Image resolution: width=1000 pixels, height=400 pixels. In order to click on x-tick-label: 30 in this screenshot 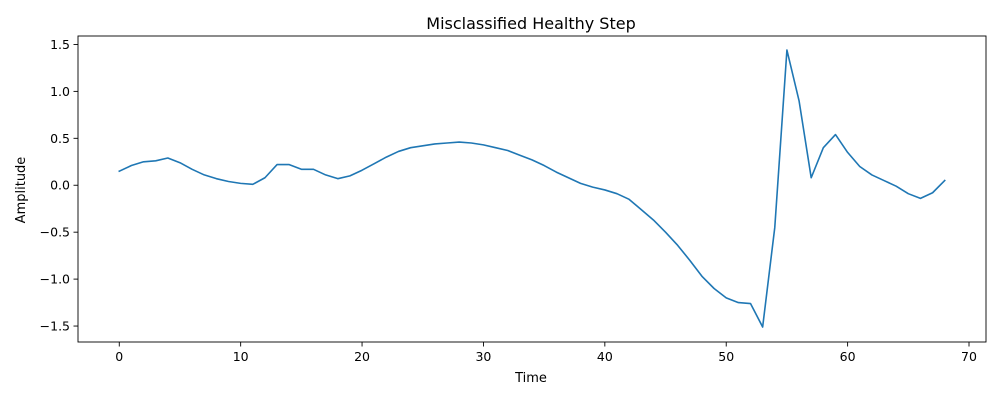, I will do `click(483, 356)`.